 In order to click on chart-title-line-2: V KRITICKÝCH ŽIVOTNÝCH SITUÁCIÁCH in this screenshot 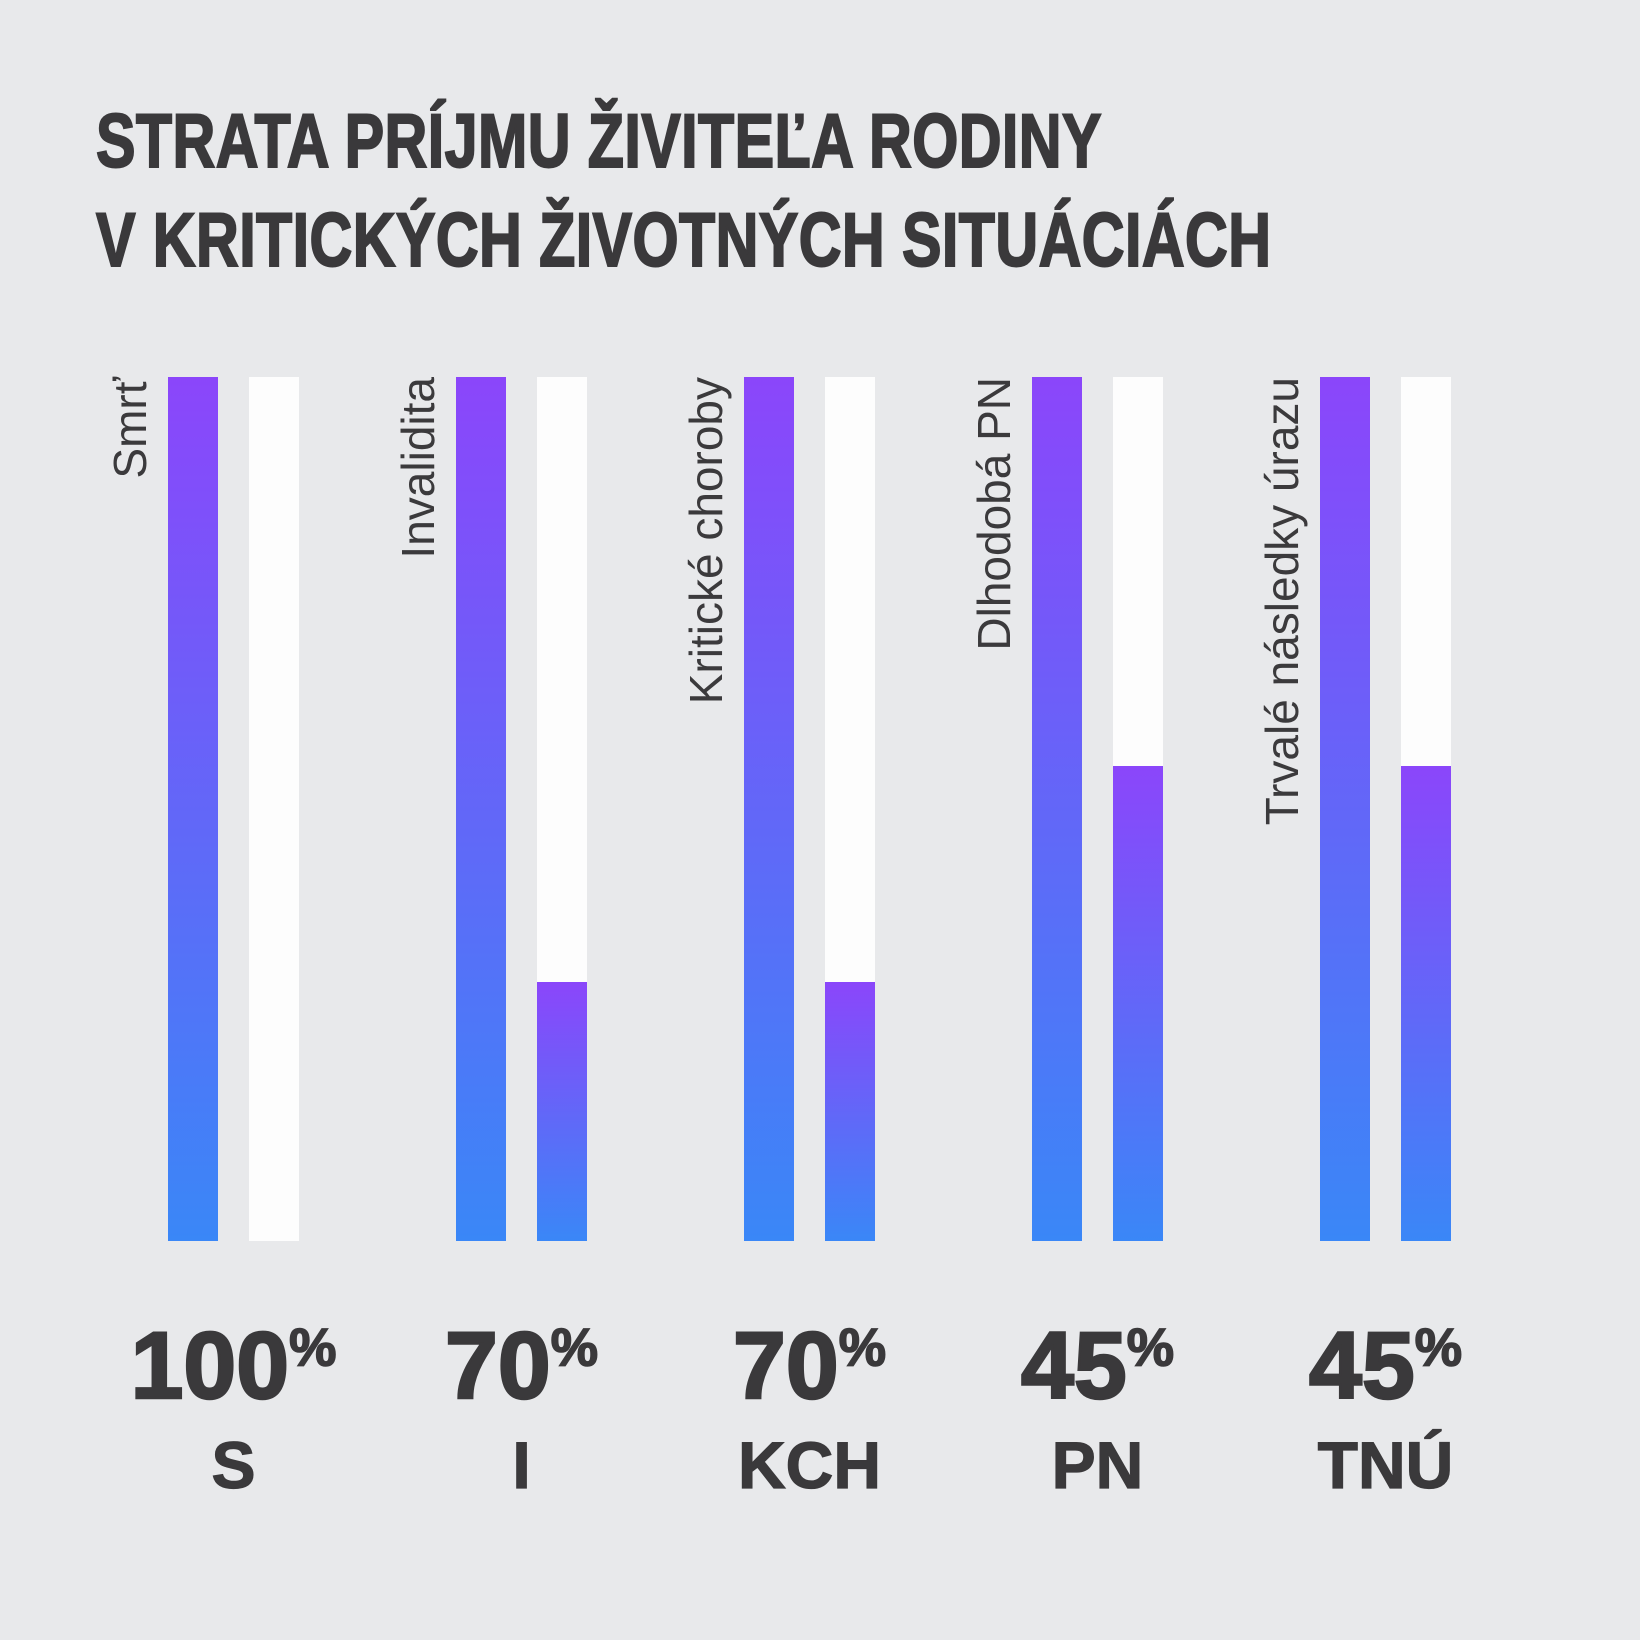, I will do `click(683, 240)`.